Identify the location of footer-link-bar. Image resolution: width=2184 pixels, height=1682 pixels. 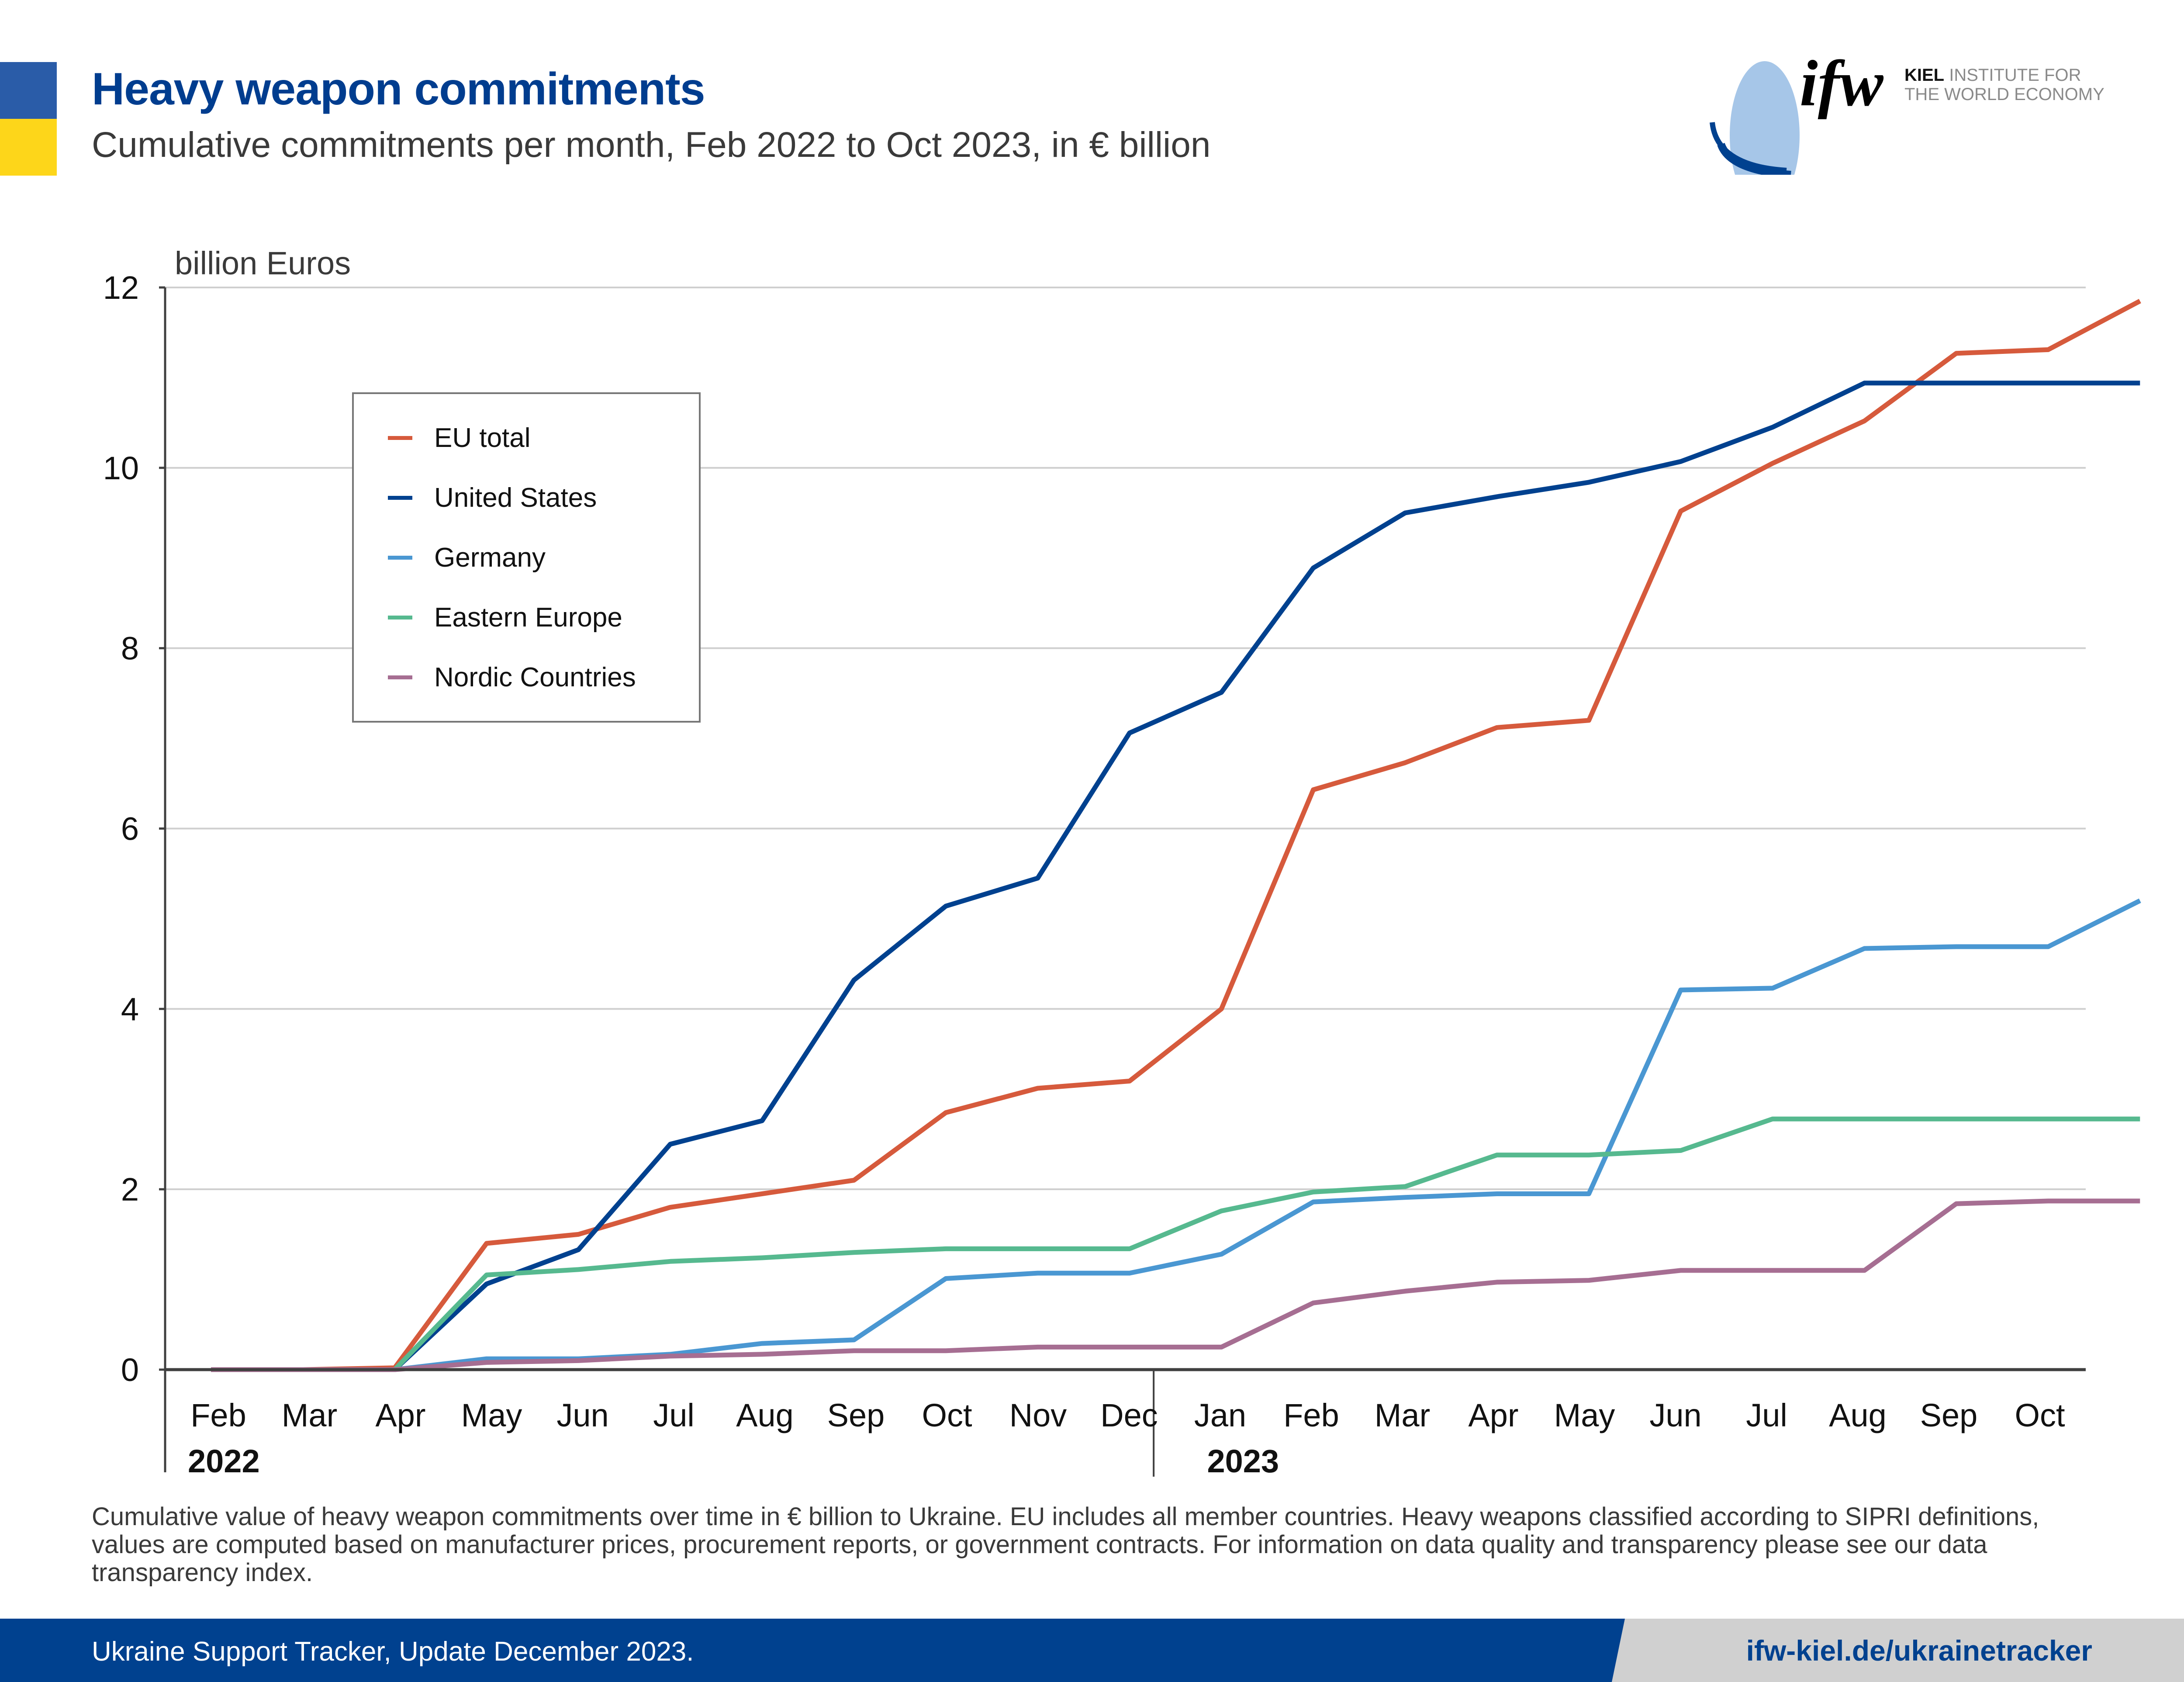
(1898, 1650).